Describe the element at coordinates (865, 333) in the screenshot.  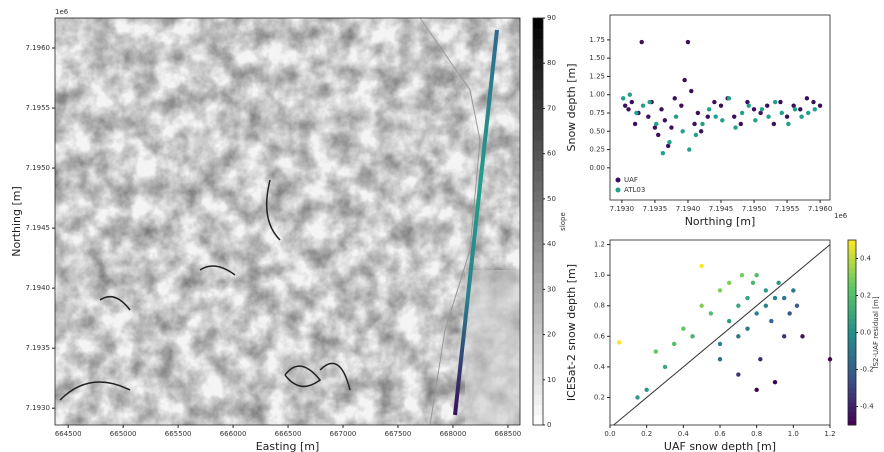
I see `colorbar-tick-label: 0.0` at that location.